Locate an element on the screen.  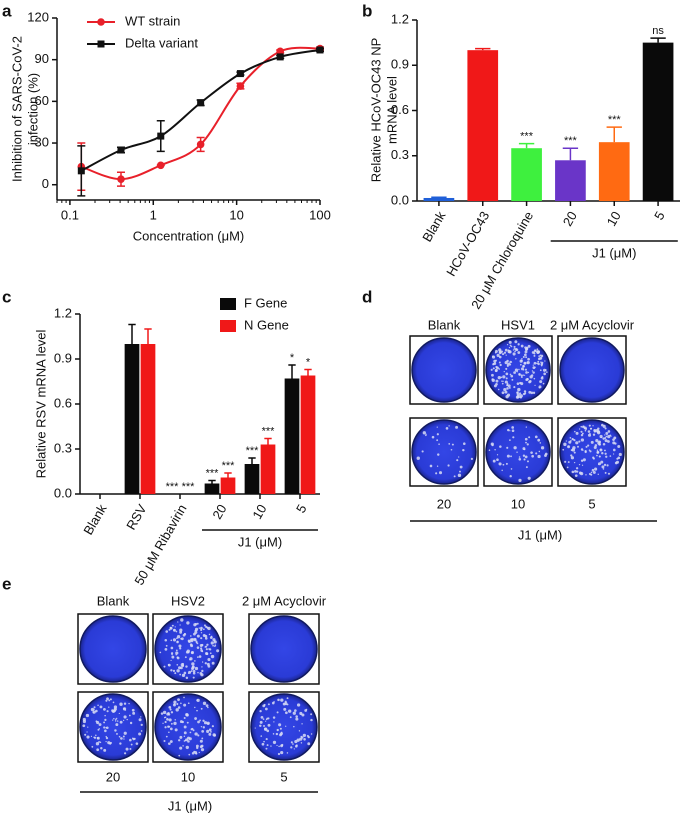
y-tick-label: 1.2 is located at coordinates (63, 312).